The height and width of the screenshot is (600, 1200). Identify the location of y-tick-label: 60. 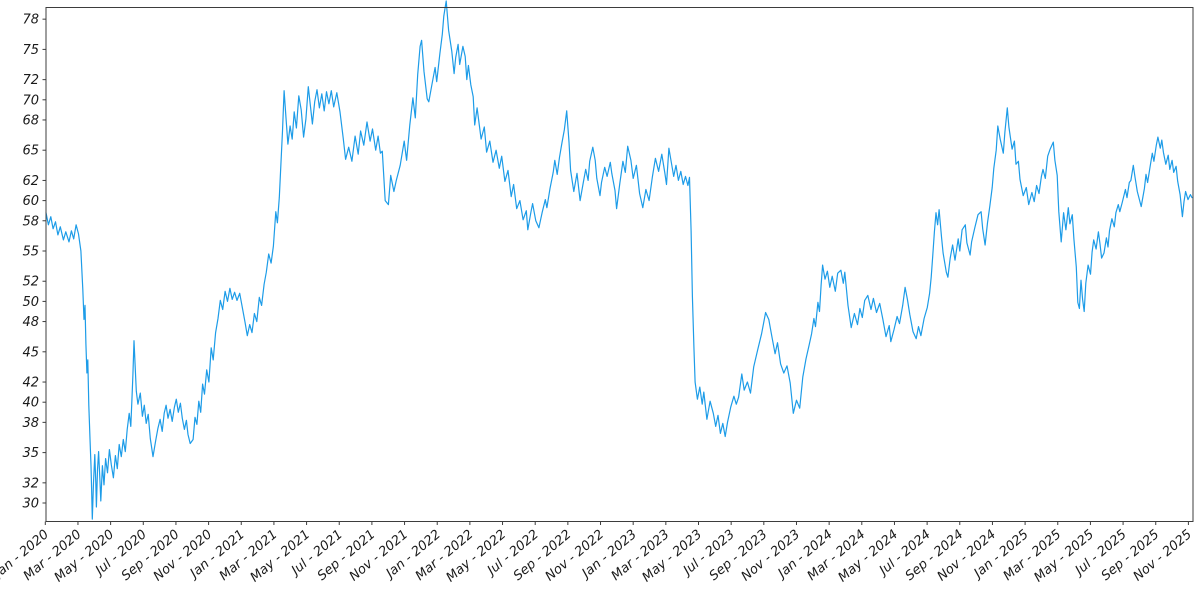
(30, 201).